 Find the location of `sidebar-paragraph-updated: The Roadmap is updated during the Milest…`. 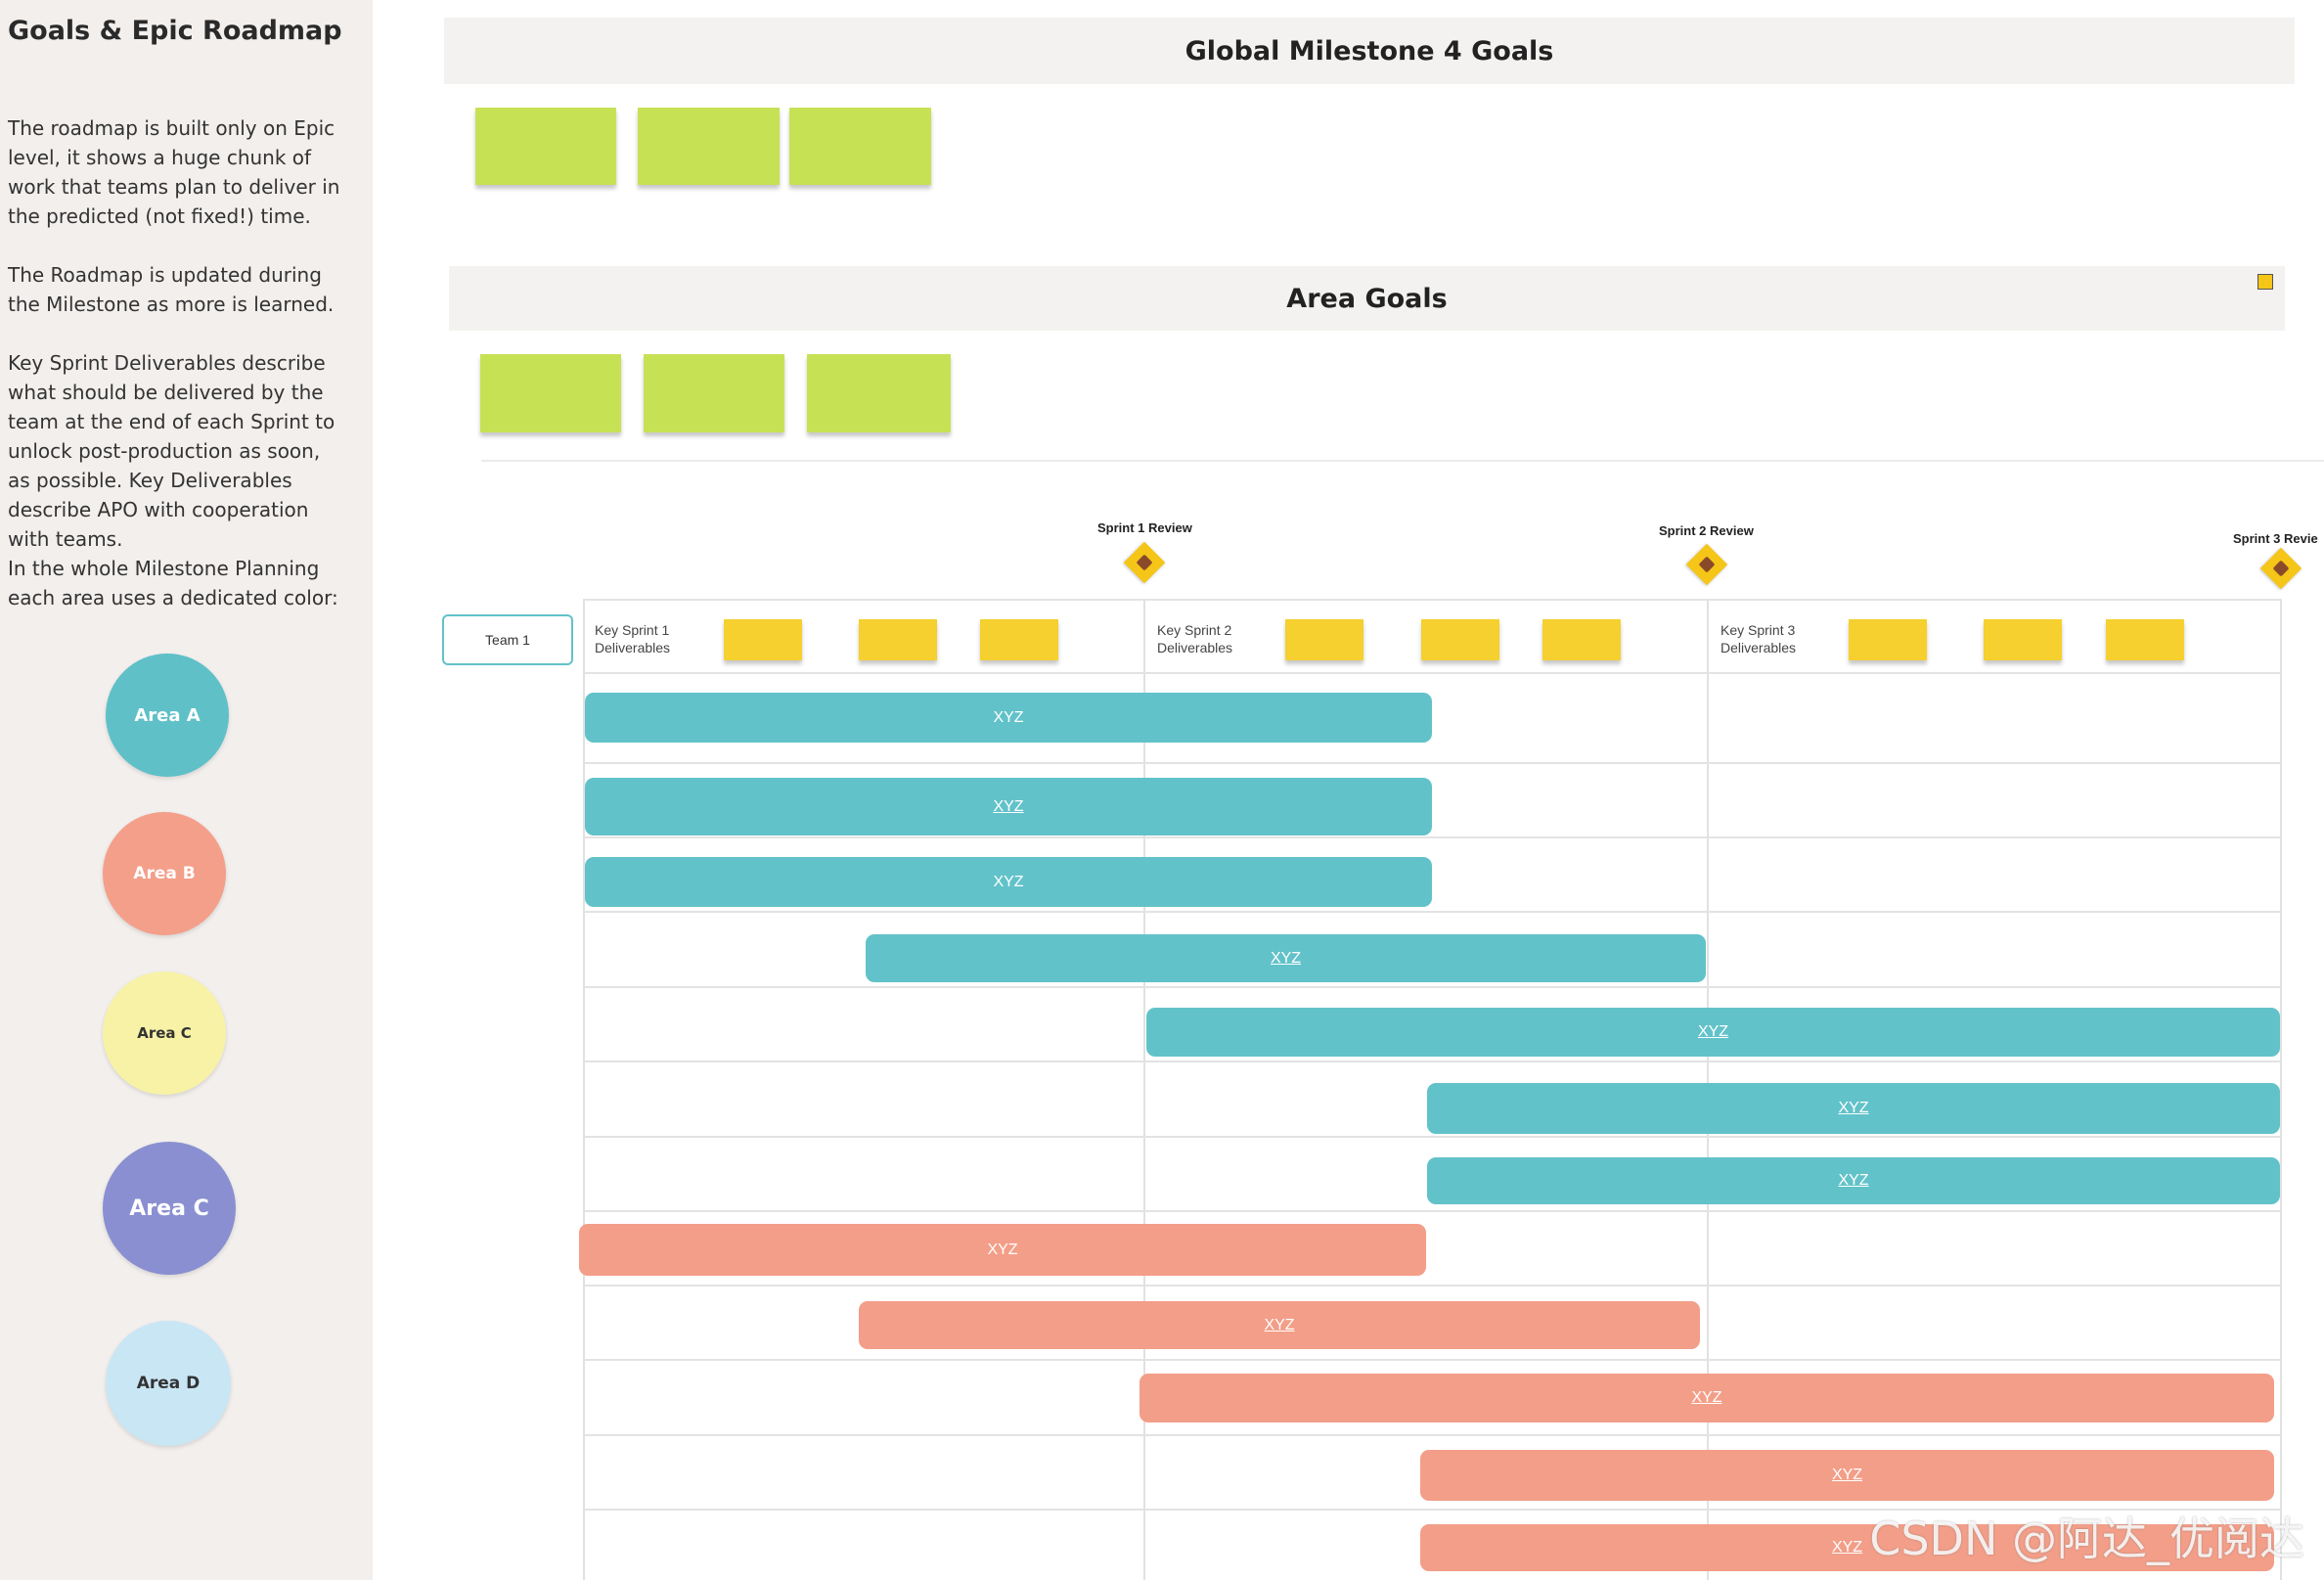

sidebar-paragraph-updated: The Roadmap is updated during the Milest… is located at coordinates (172, 289).